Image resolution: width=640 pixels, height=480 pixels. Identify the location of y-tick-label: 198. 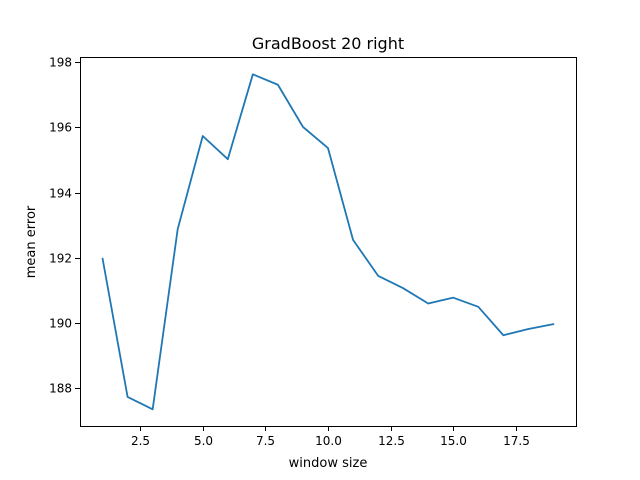
(60, 63).